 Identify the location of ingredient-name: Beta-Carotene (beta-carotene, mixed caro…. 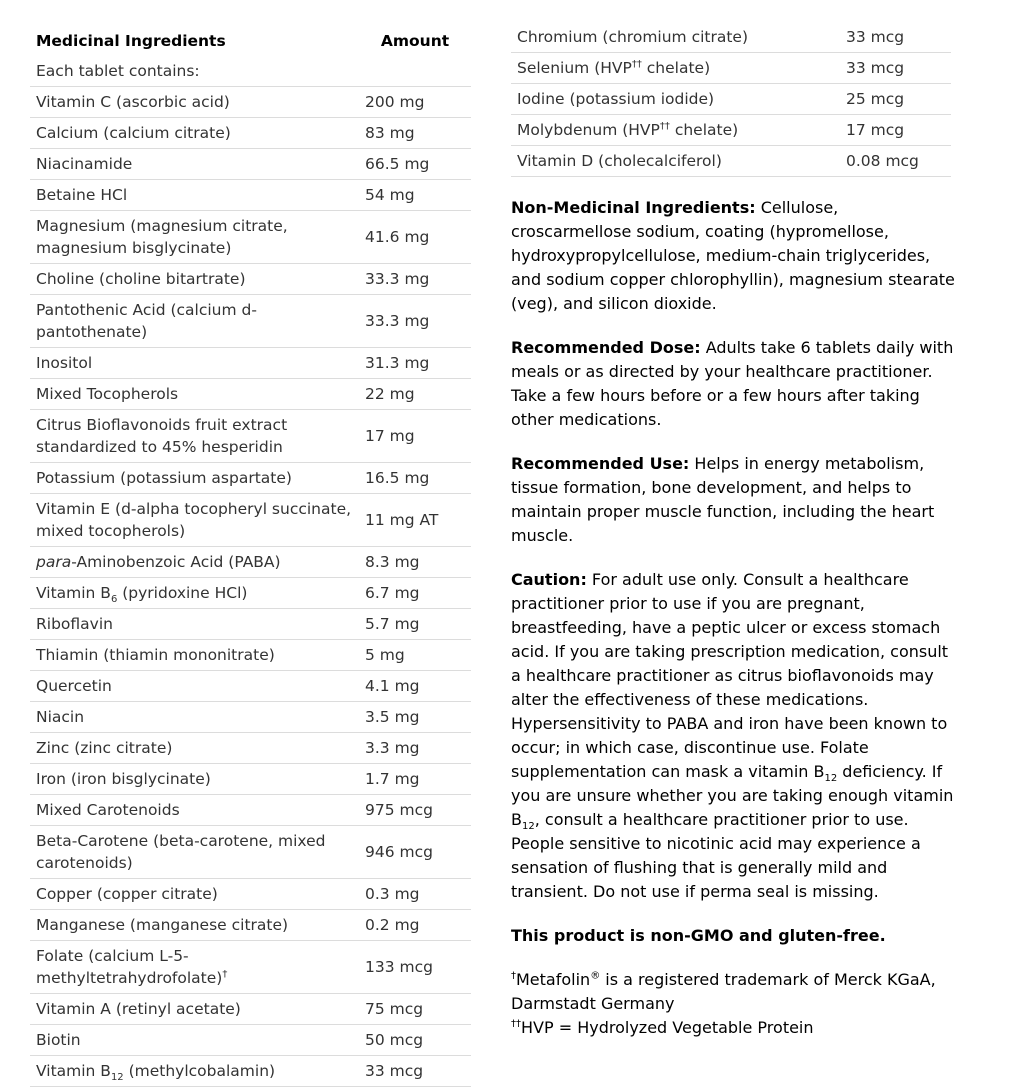
(194, 852).